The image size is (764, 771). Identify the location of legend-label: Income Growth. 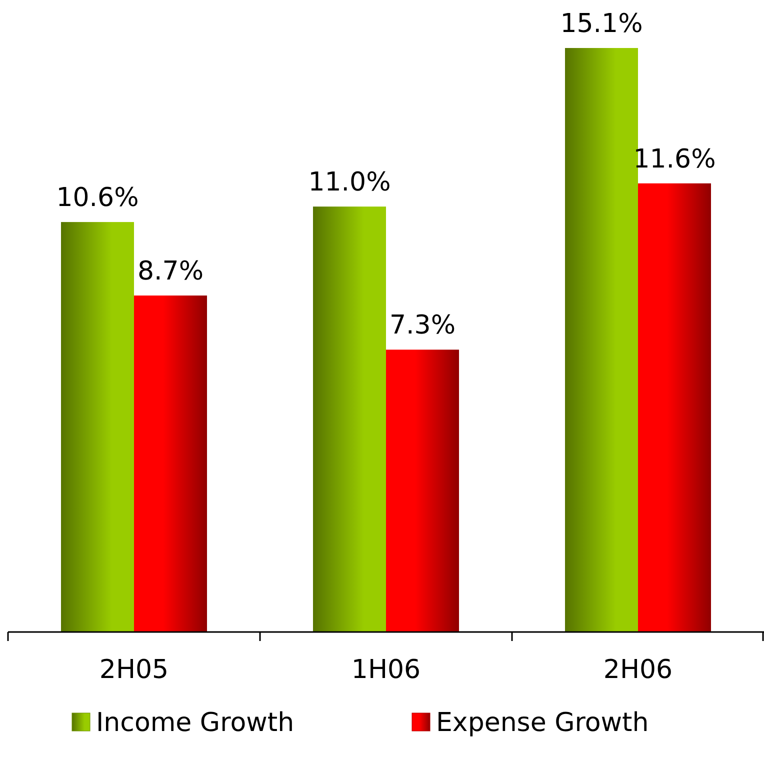
(195, 723).